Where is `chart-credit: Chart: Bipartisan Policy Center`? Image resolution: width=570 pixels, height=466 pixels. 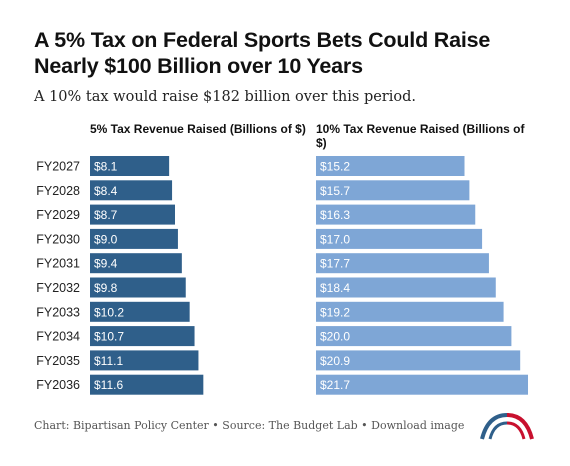 chart-credit: Chart: Bipartisan Policy Center is located at coordinates (121, 425).